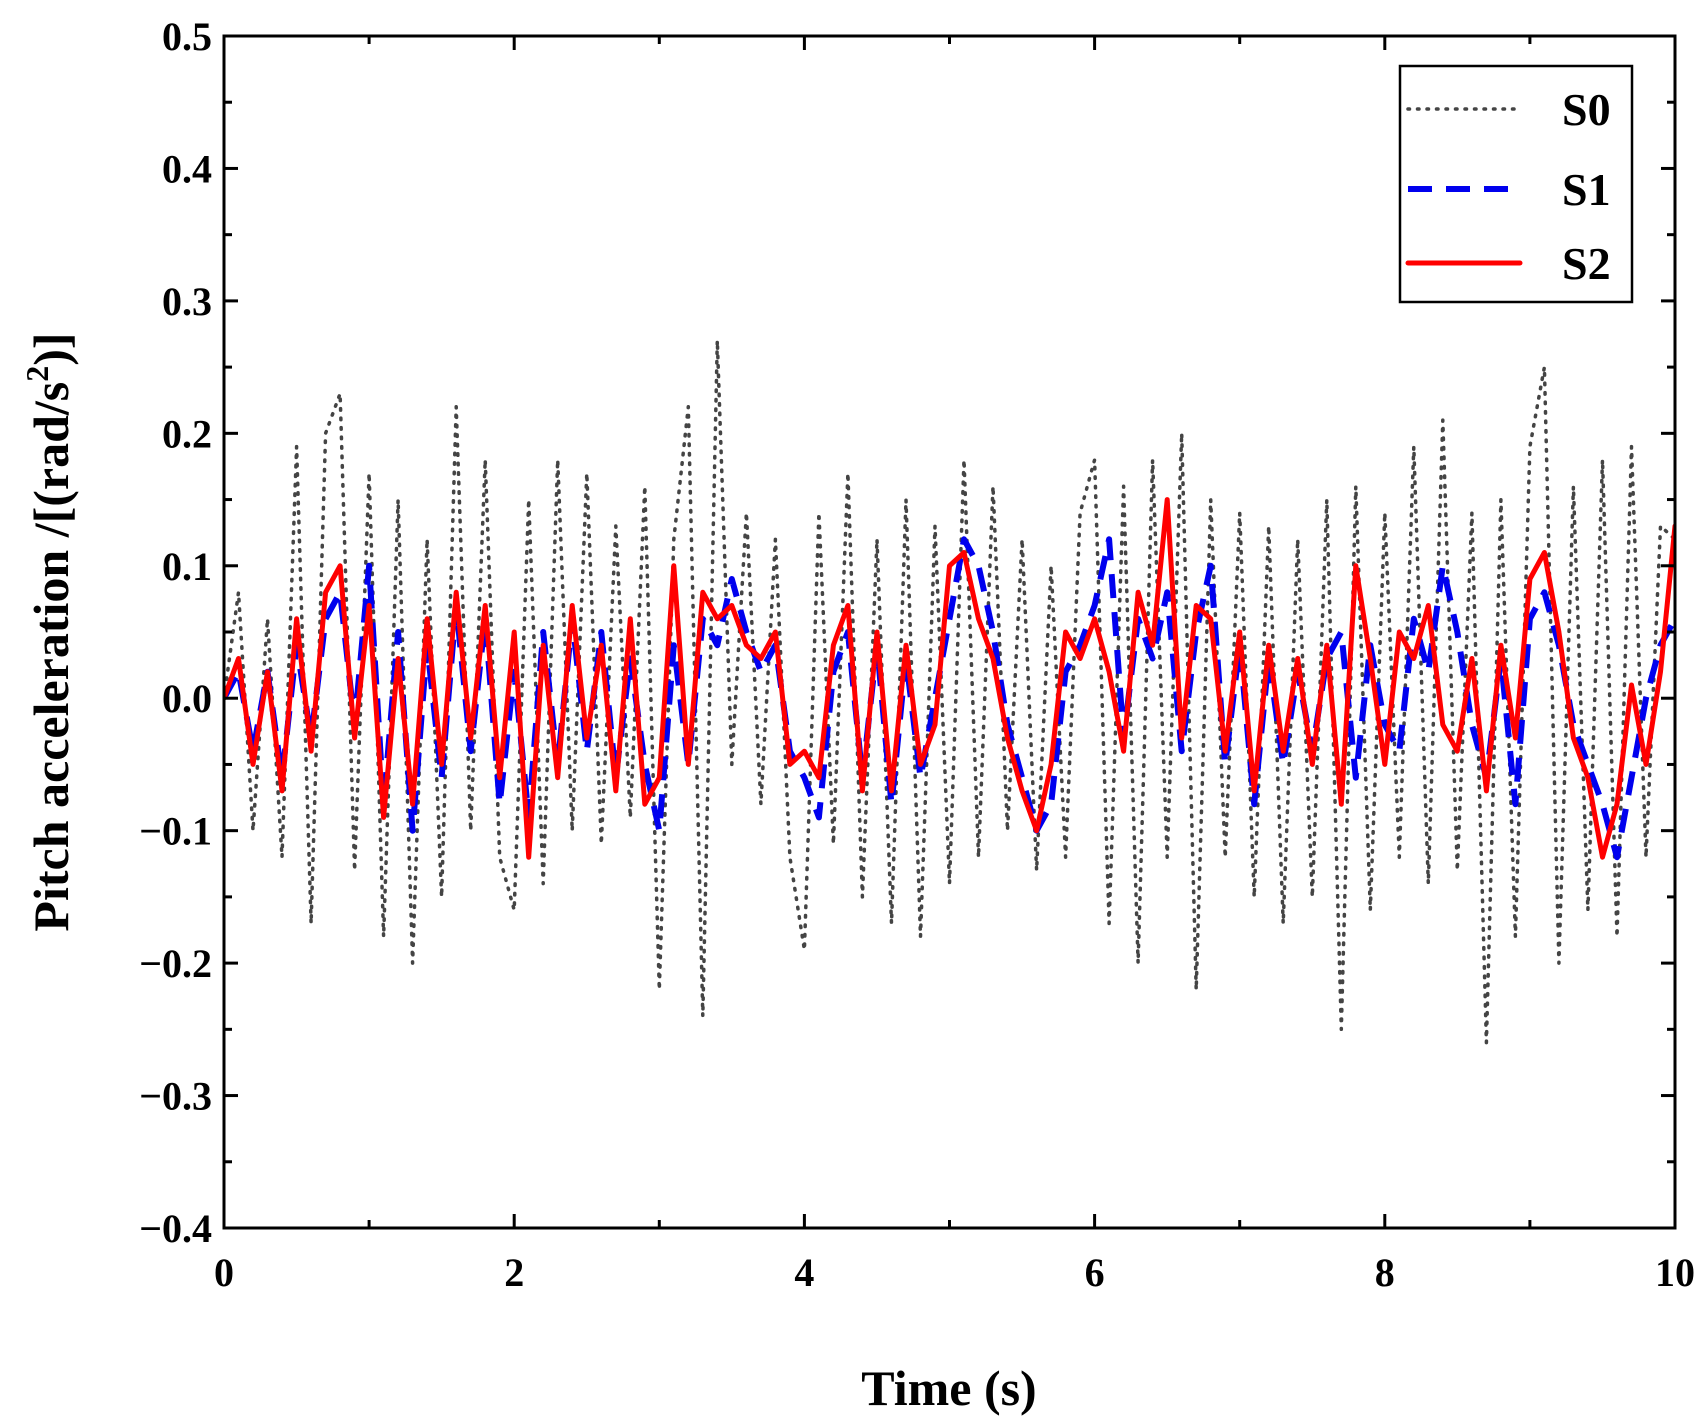 The image size is (1708, 1427). I want to click on y-axis-title: Pitch acceleration /[(rad/s2)], so click(49, 631).